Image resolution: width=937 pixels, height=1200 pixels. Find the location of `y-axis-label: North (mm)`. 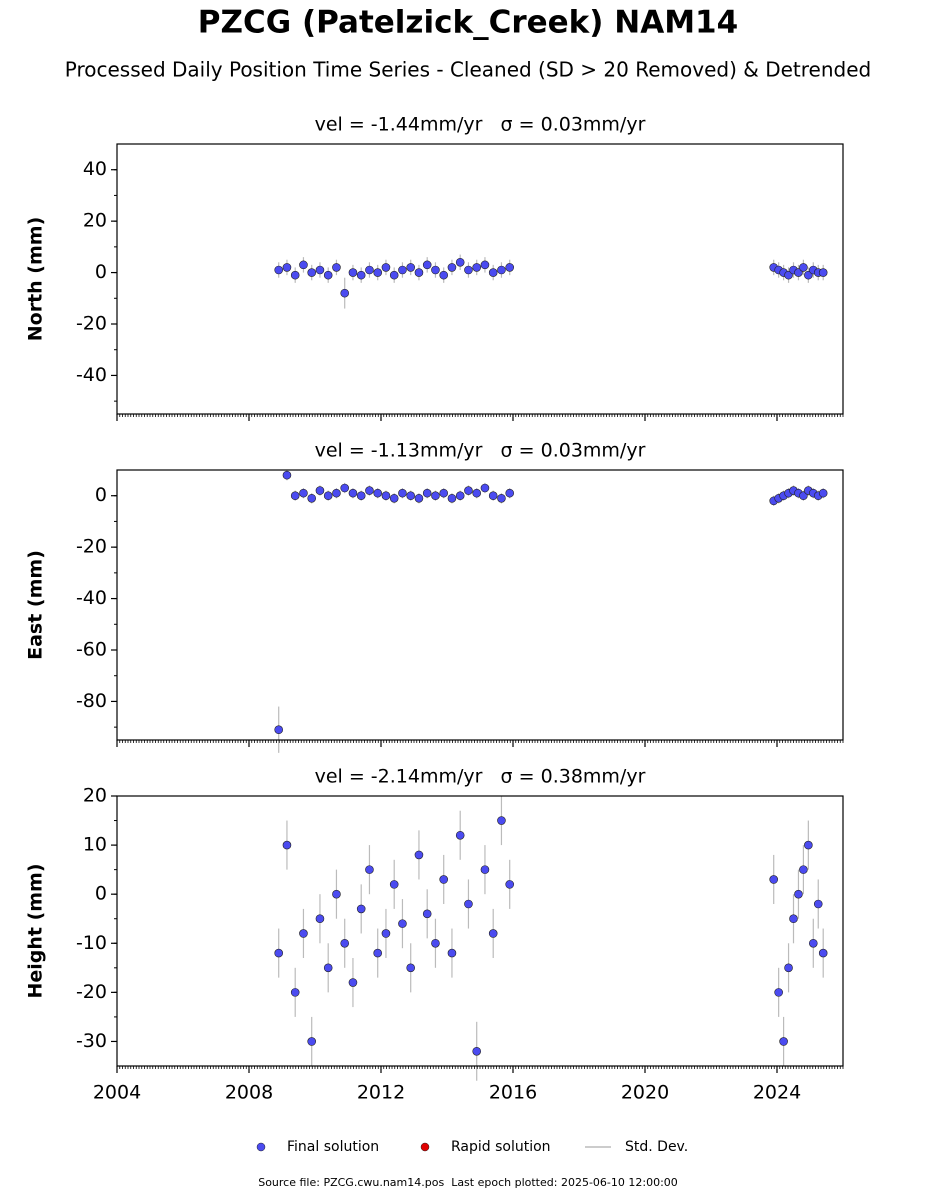

y-axis-label: North (mm) is located at coordinates (36, 279).